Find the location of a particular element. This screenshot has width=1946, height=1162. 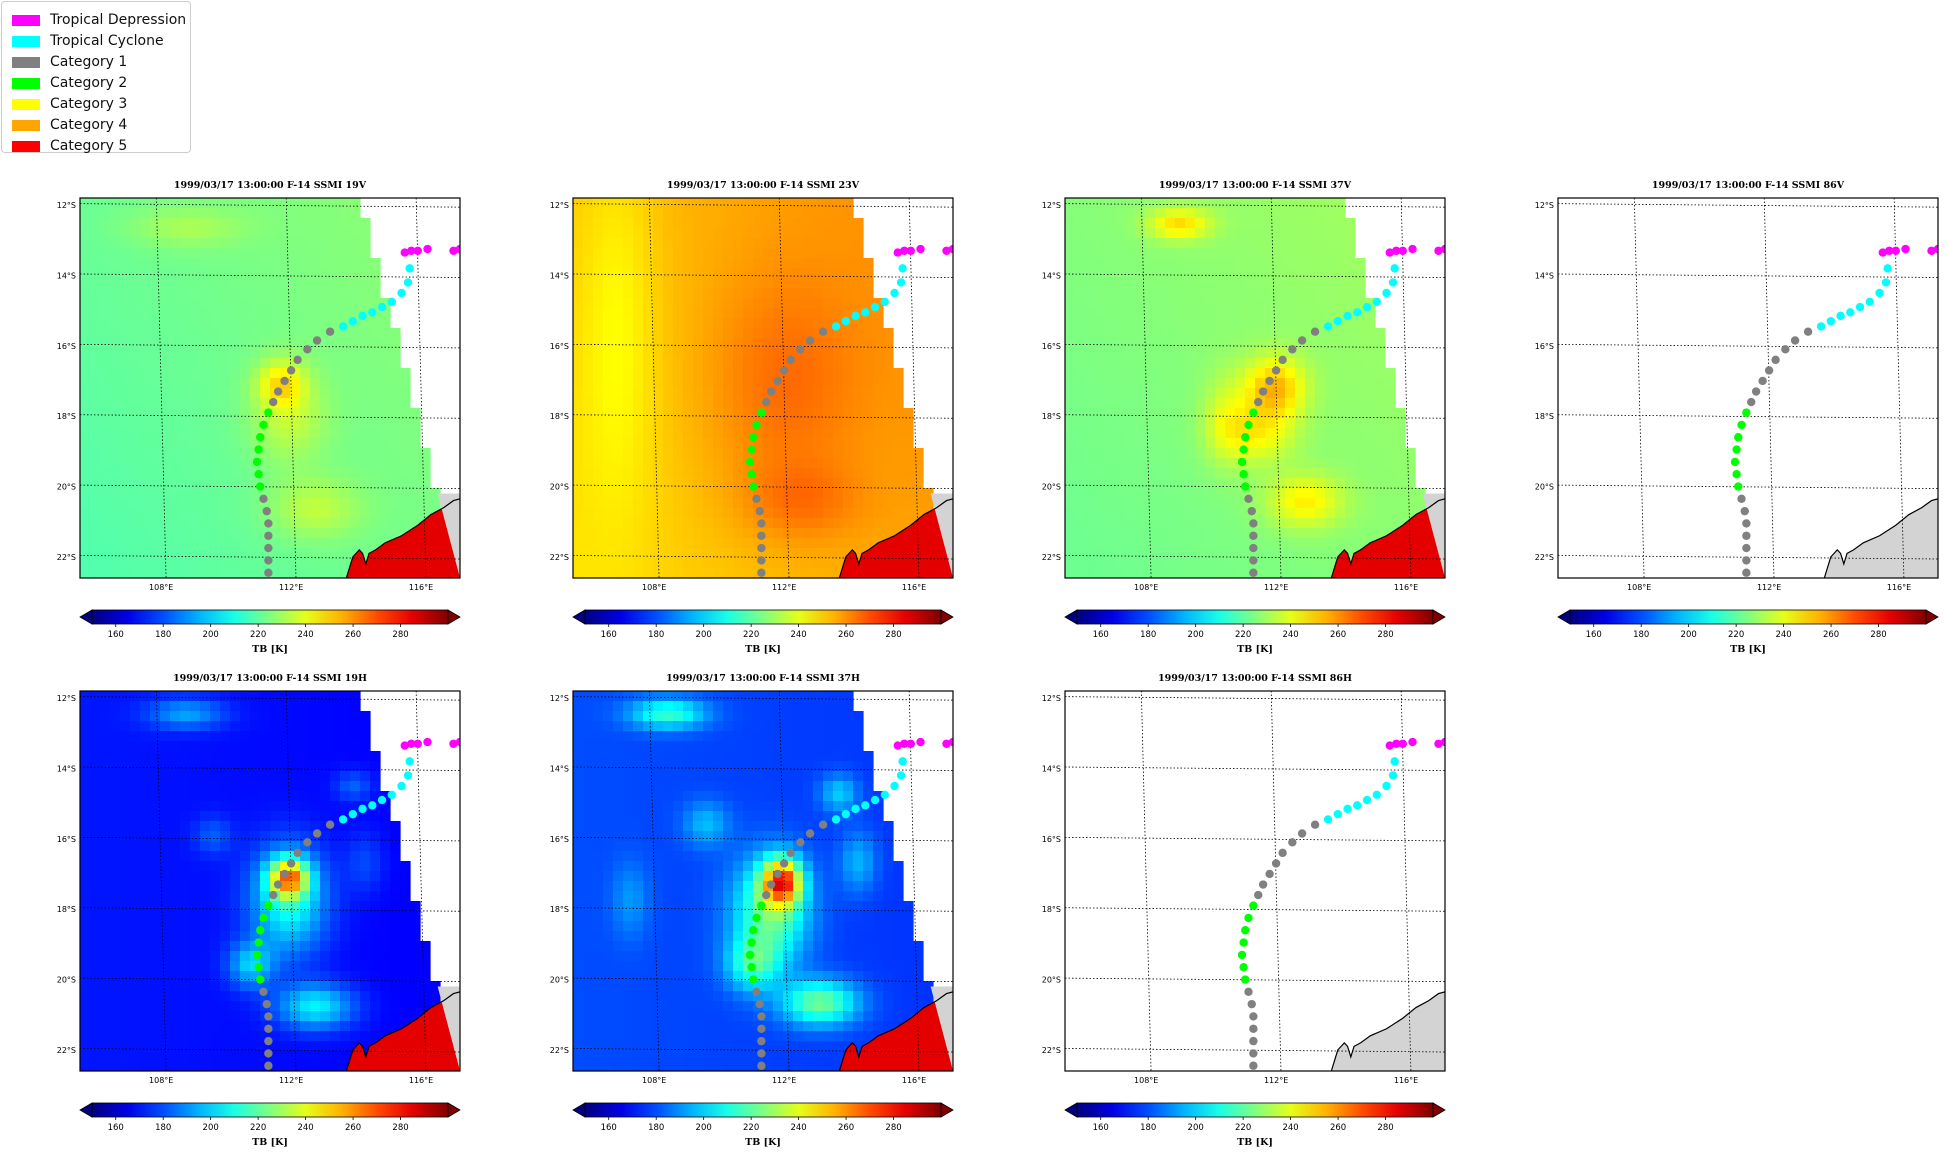

colorbar-tick-label: 160 is located at coordinates (609, 635).